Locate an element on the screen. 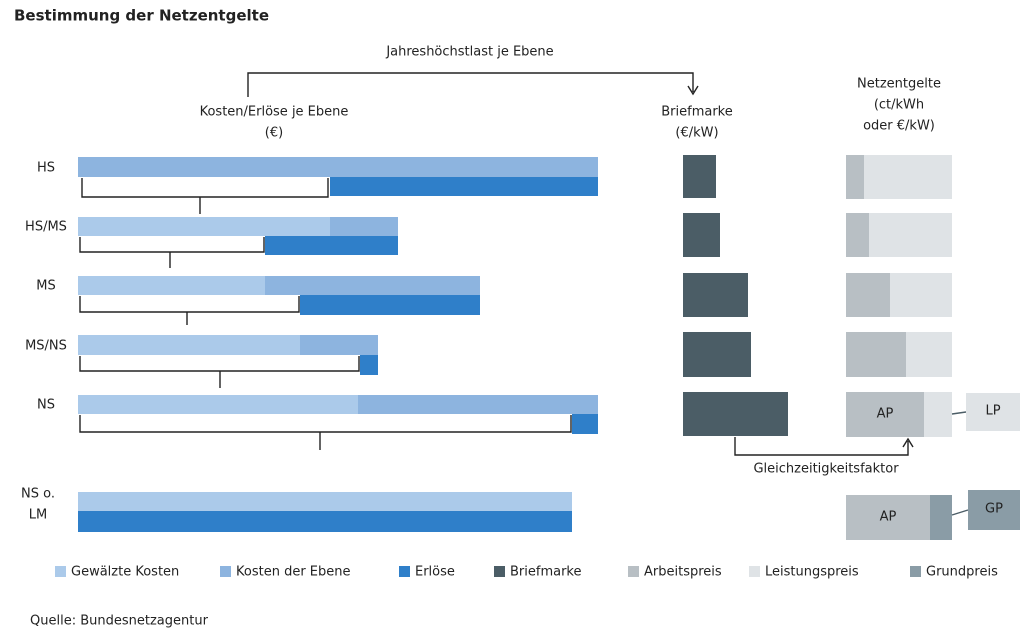  column-unit: (€) is located at coordinates (274, 133).